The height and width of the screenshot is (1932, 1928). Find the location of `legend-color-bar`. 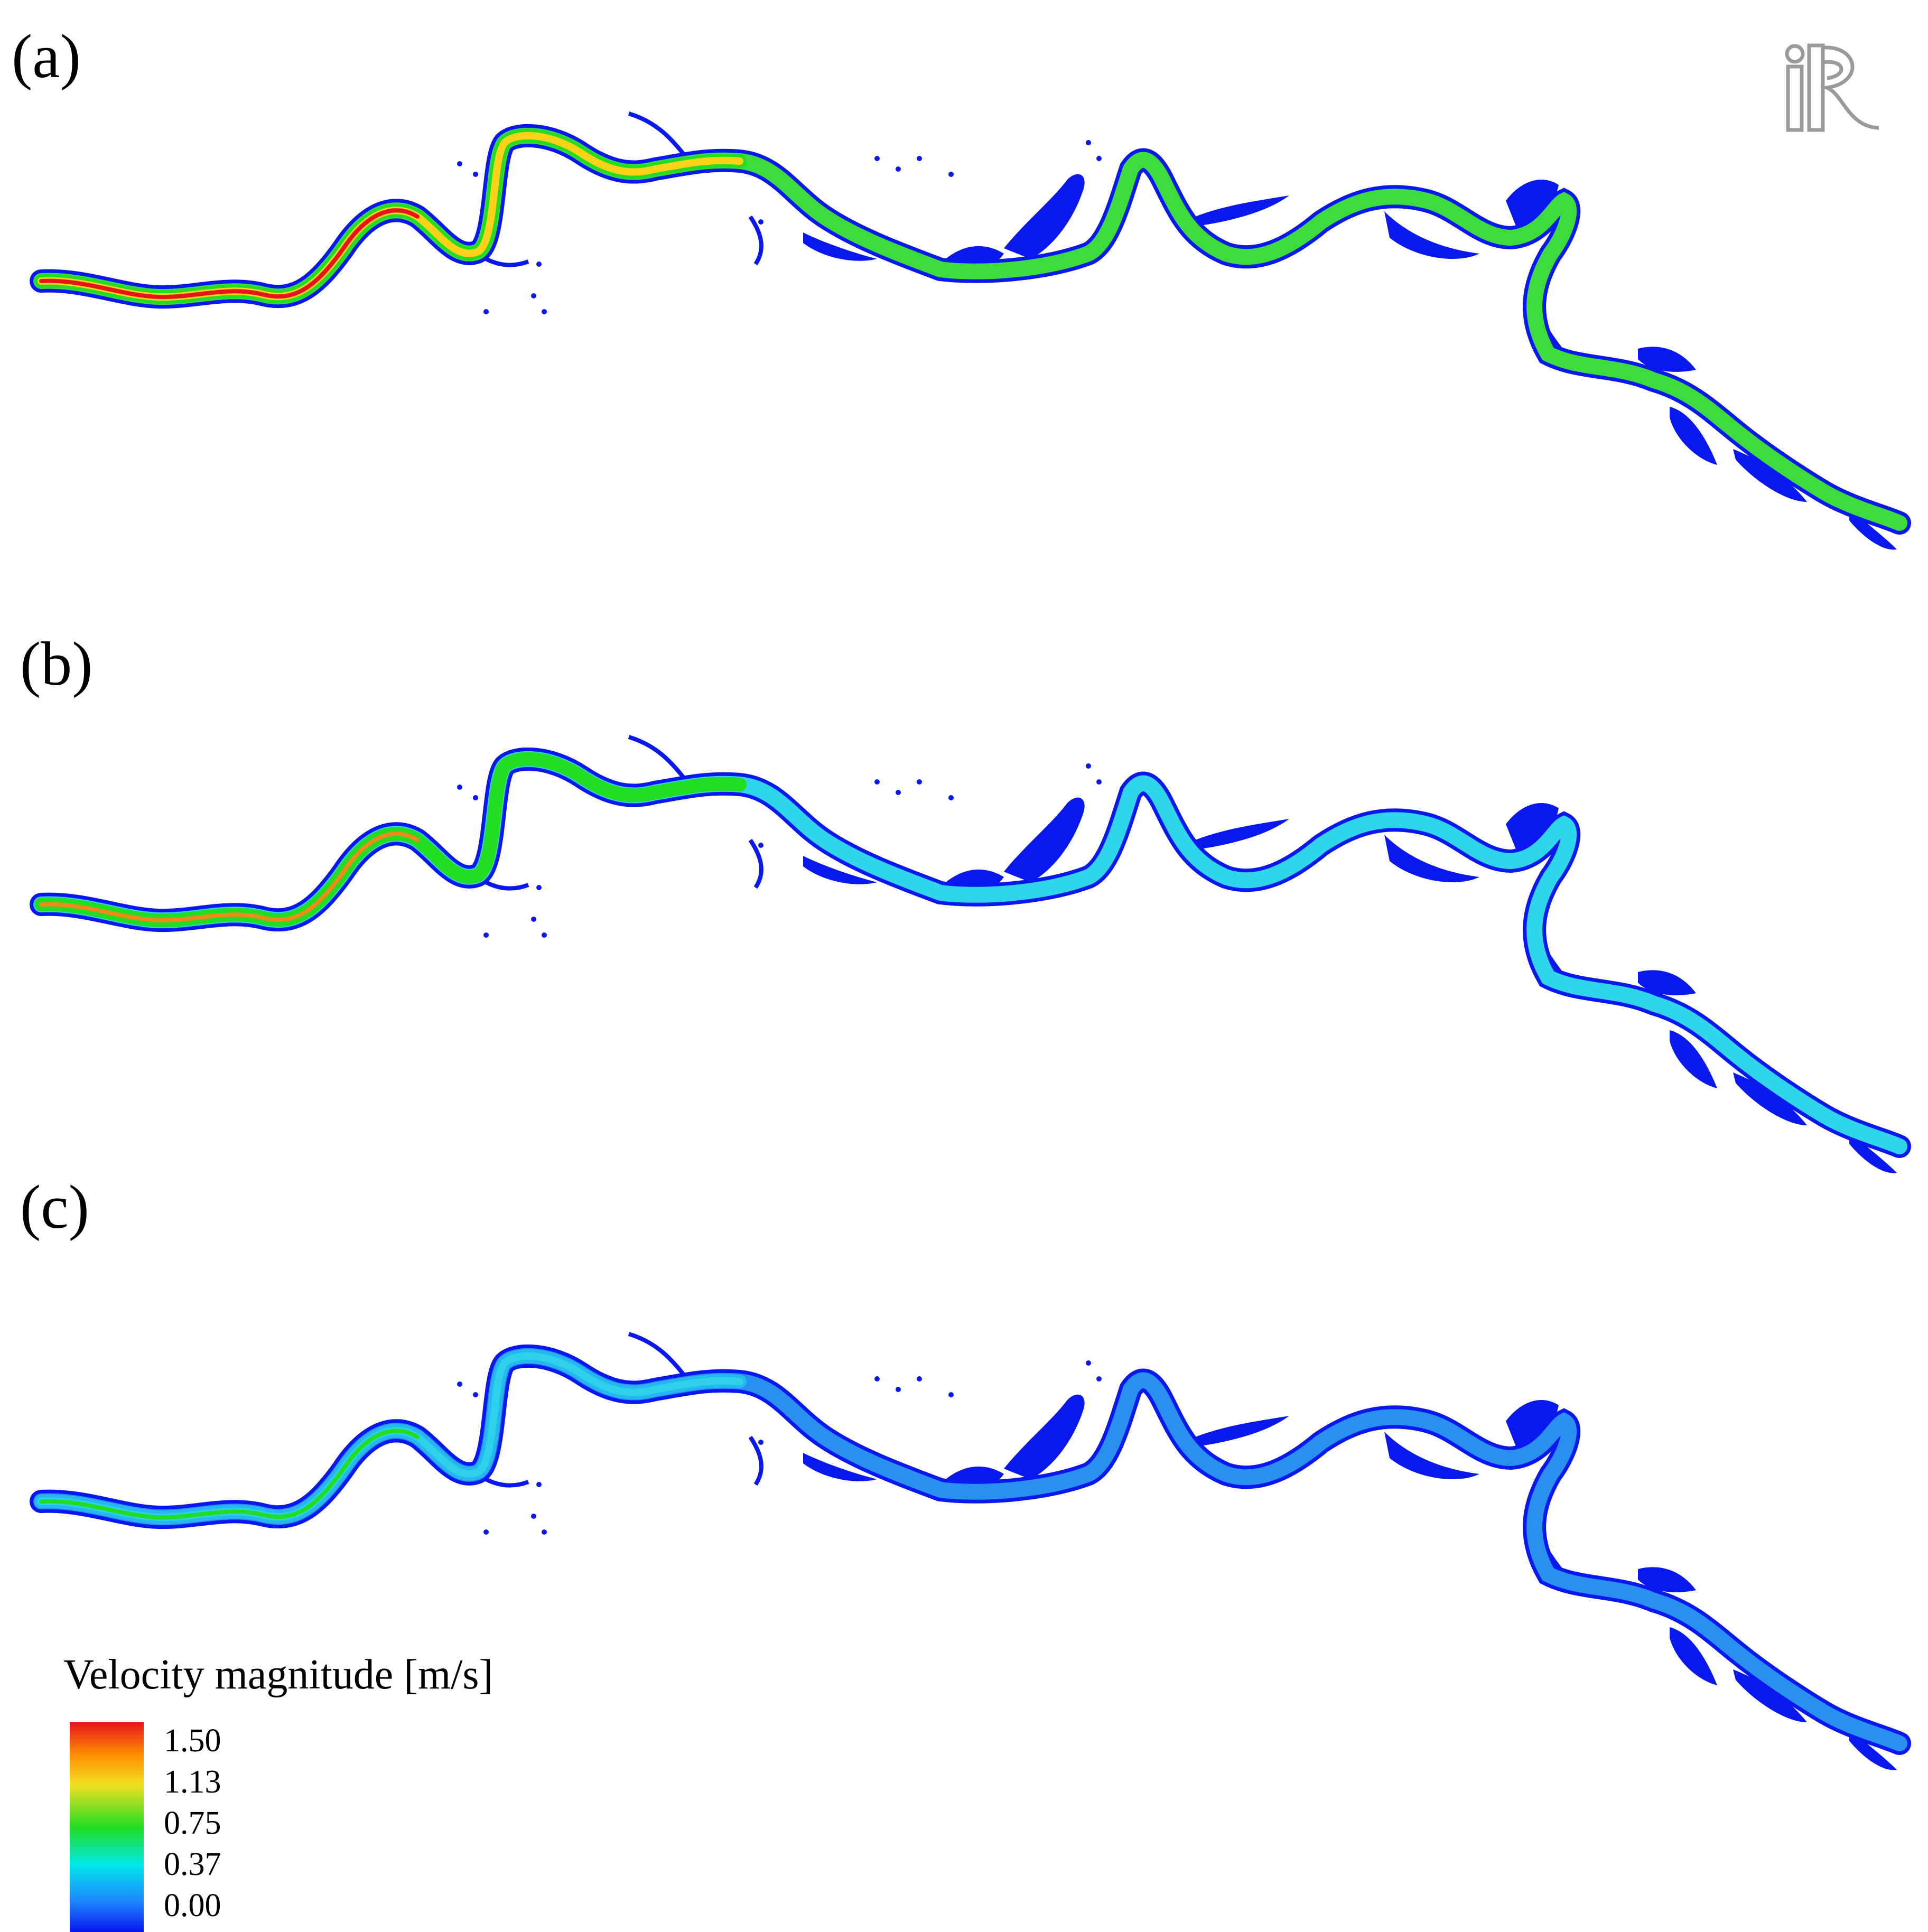

legend-color-bar is located at coordinates (107, 1827).